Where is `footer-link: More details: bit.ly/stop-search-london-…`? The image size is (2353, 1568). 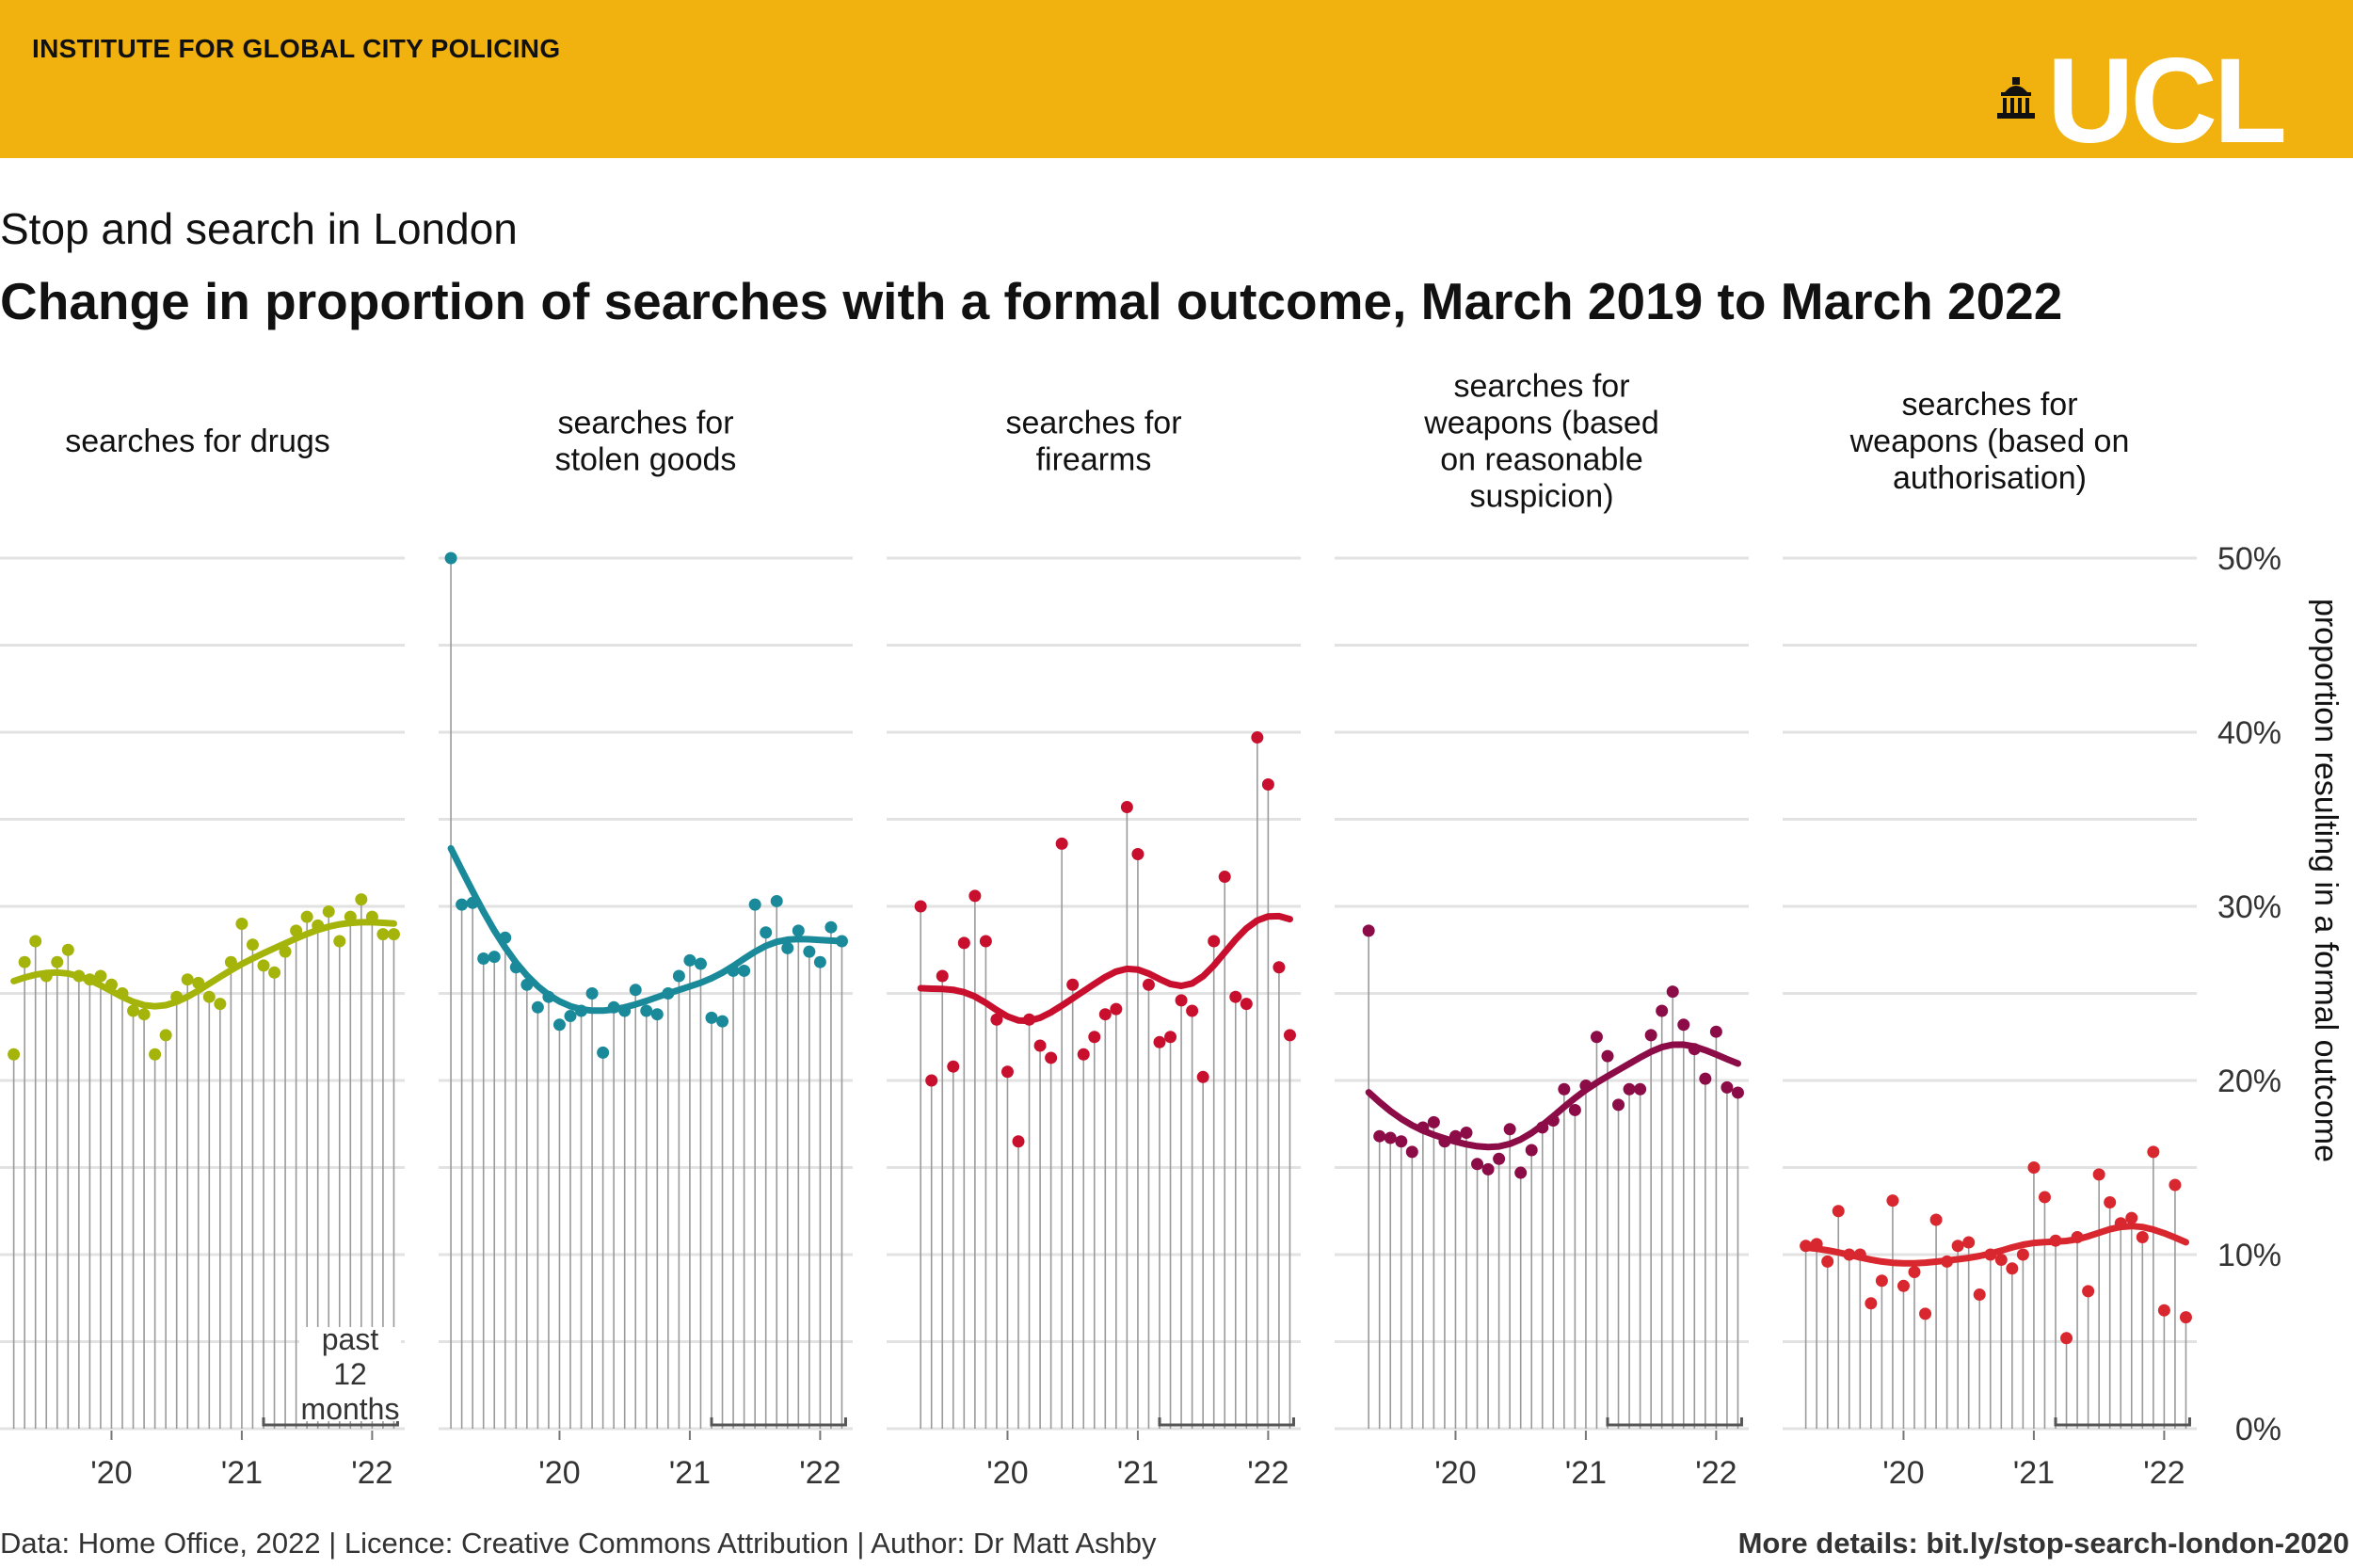 footer-link: More details: bit.ly/stop-search-london-… is located at coordinates (2043, 1543).